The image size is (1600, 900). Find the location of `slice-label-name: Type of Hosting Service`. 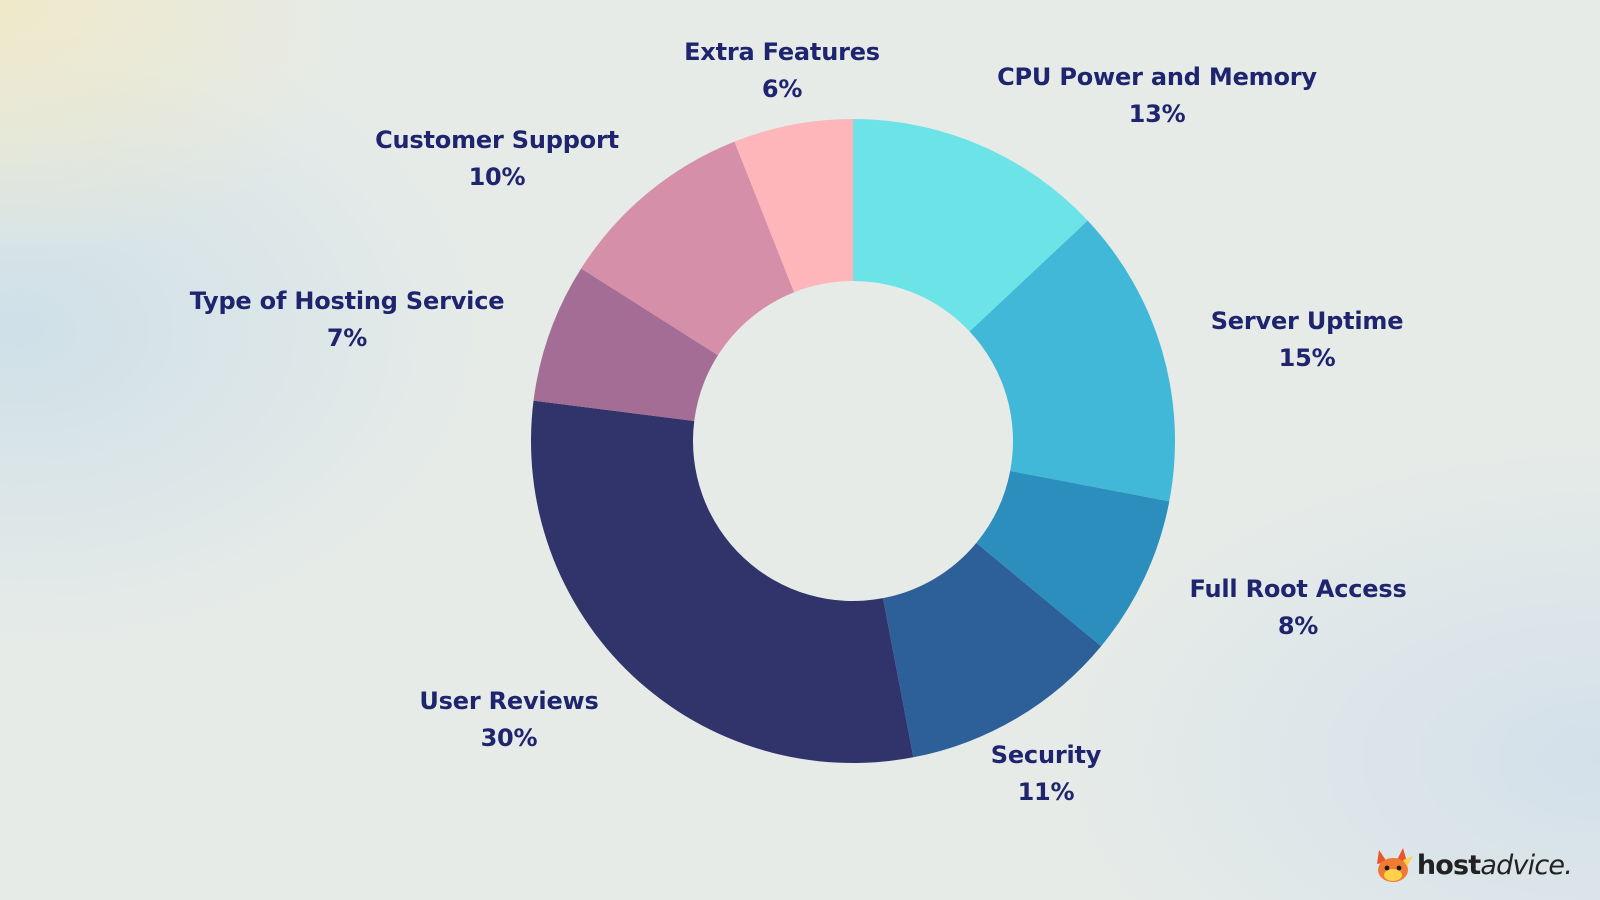

slice-label-name: Type of Hosting Service is located at coordinates (347, 301).